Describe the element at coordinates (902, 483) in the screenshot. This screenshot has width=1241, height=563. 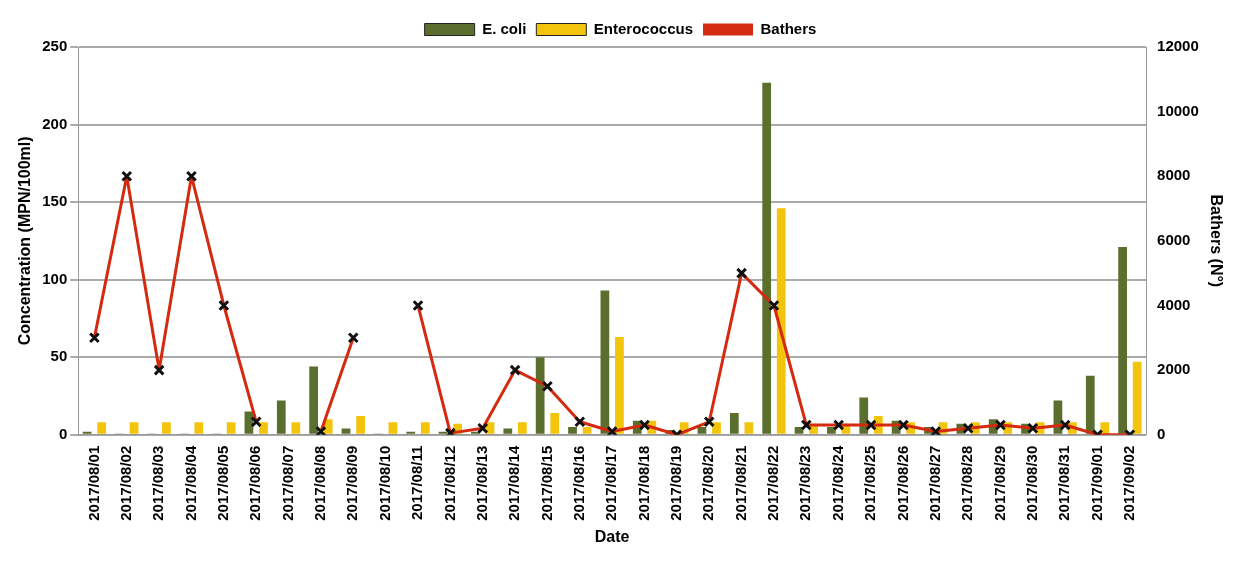
I see `x-tick-label: 2017/08/26` at that location.